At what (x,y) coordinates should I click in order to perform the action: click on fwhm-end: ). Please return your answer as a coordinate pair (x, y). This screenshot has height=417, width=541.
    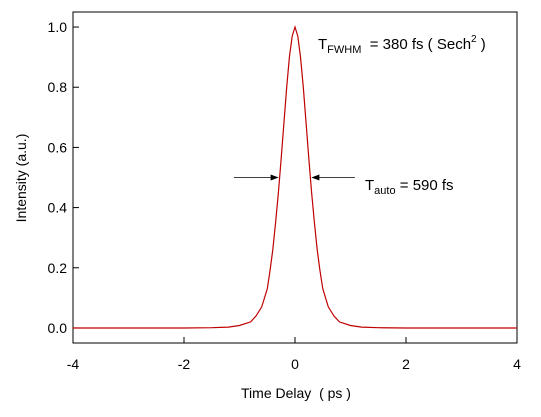
    Looking at the image, I should click on (481, 44).